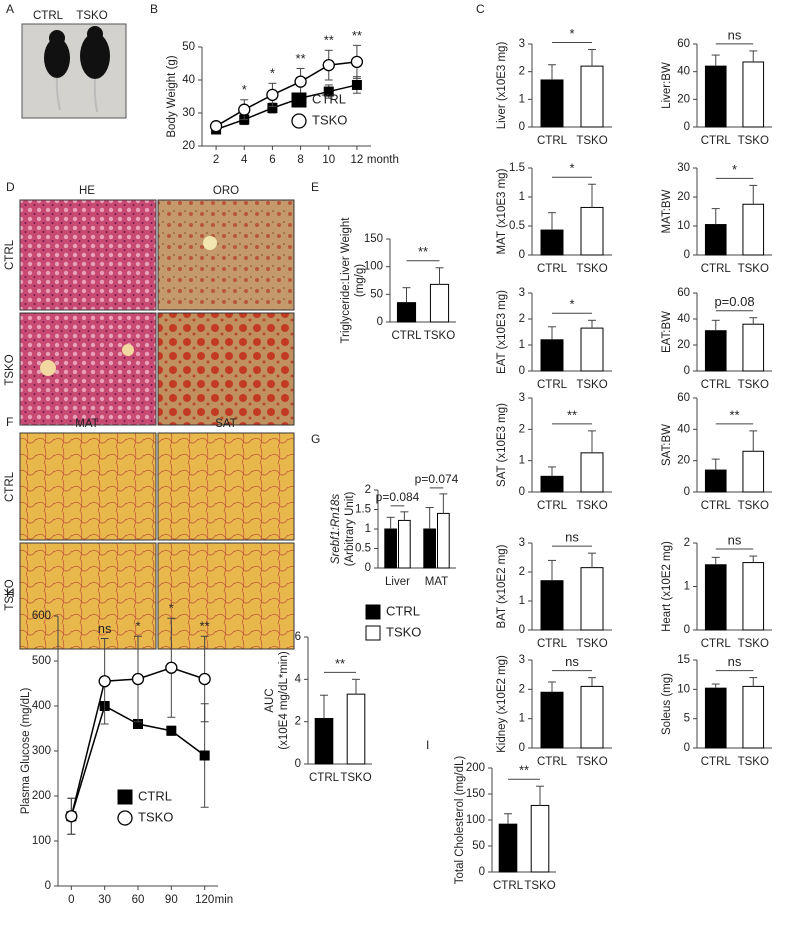  I want to click on image-label: ORO, so click(226, 191).